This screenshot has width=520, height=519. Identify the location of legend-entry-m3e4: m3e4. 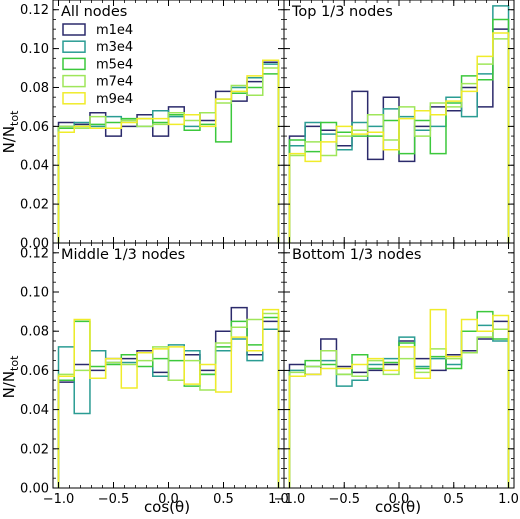
(97, 47).